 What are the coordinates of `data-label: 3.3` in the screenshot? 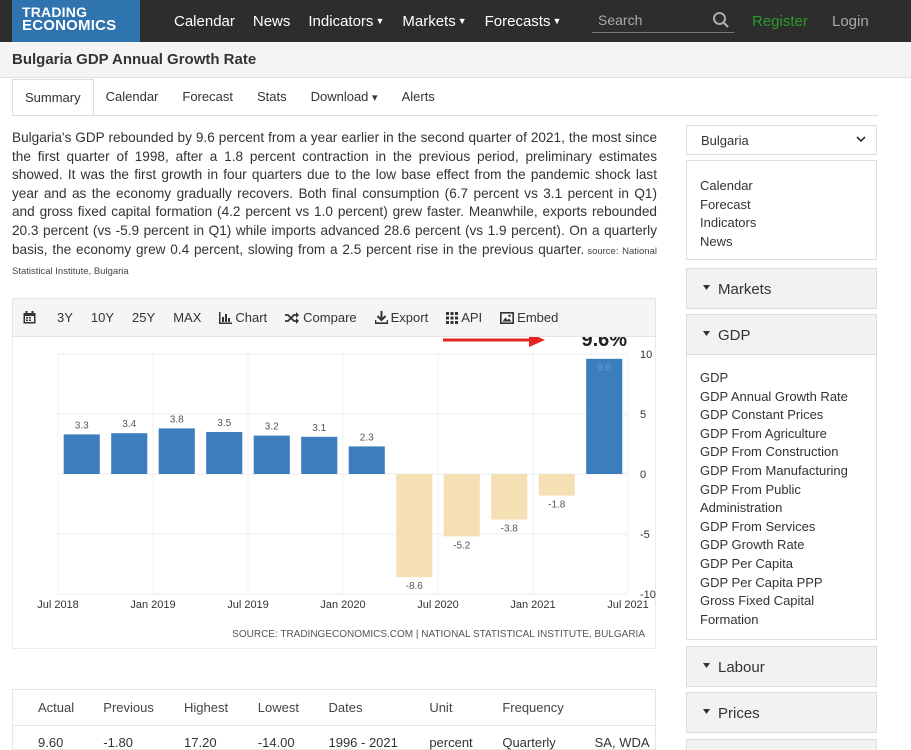 It's located at (82, 425).